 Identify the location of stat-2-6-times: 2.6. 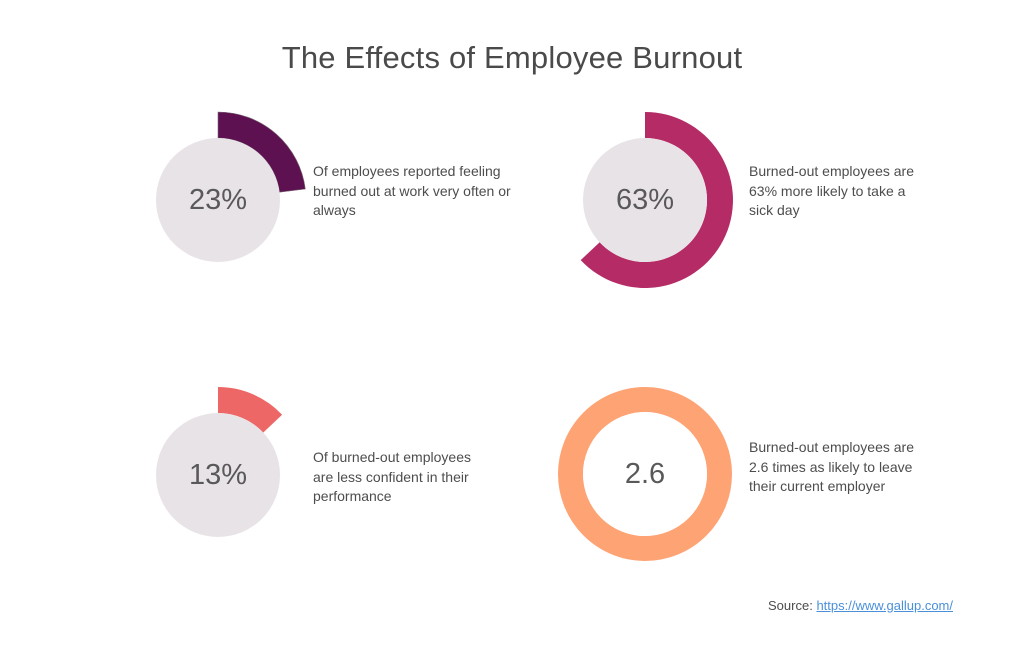
(645, 474).